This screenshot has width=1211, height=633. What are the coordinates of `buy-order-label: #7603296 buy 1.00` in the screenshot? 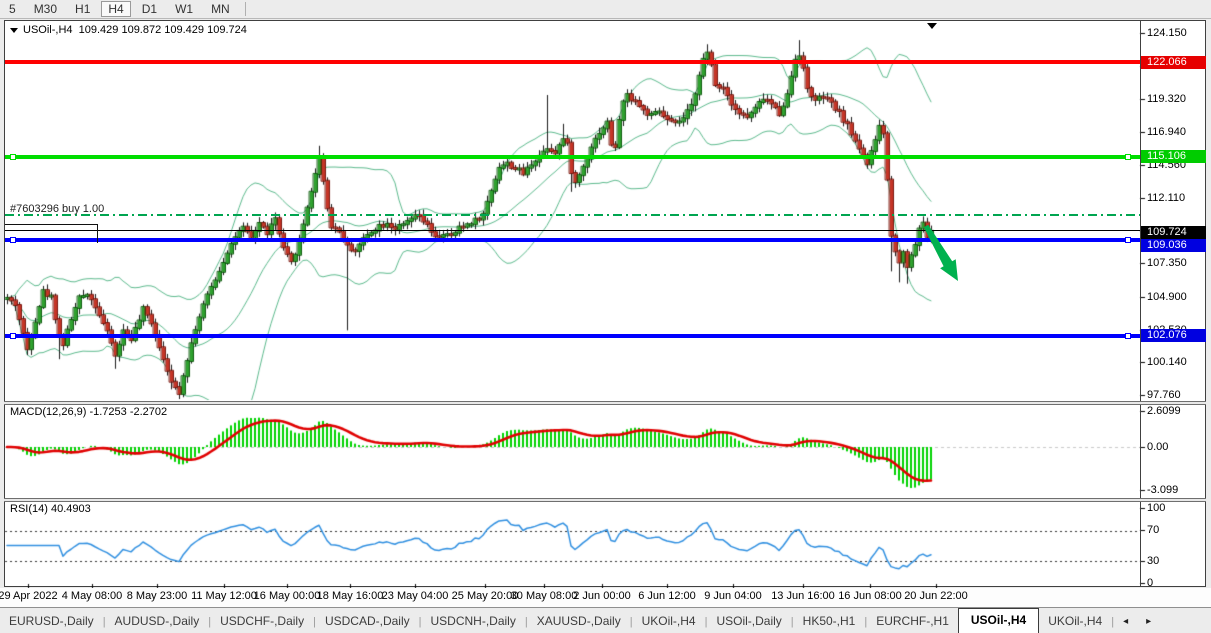 It's located at (57, 209).